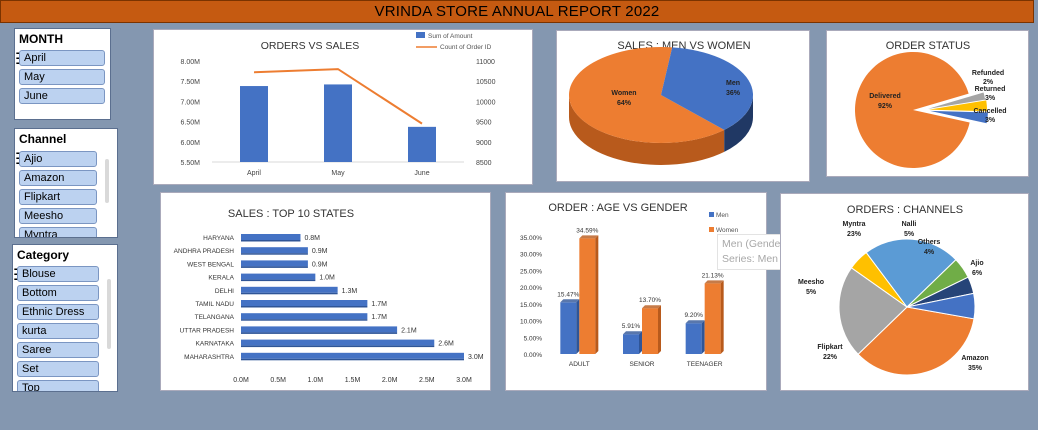 This screenshot has width=1038, height=430. What do you see at coordinates (58, 159) in the screenshot?
I see `slicer-item-ajio: Ajio` at bounding box center [58, 159].